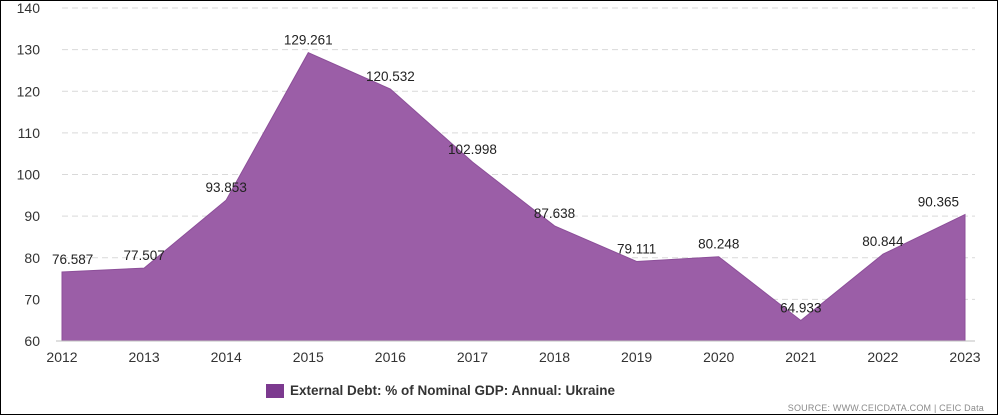 The height and width of the screenshot is (417, 1000). Describe the element at coordinates (32, 341) in the screenshot. I see `y-tick-label: 60` at that location.